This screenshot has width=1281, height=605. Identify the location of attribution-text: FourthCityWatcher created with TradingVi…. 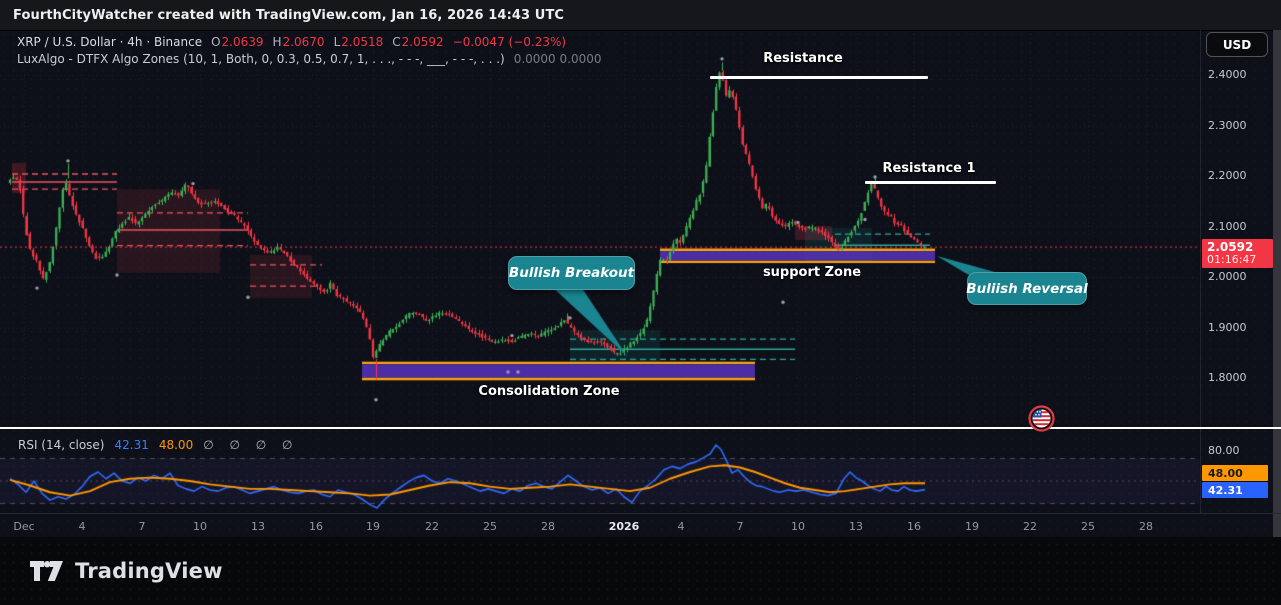
(289, 15).